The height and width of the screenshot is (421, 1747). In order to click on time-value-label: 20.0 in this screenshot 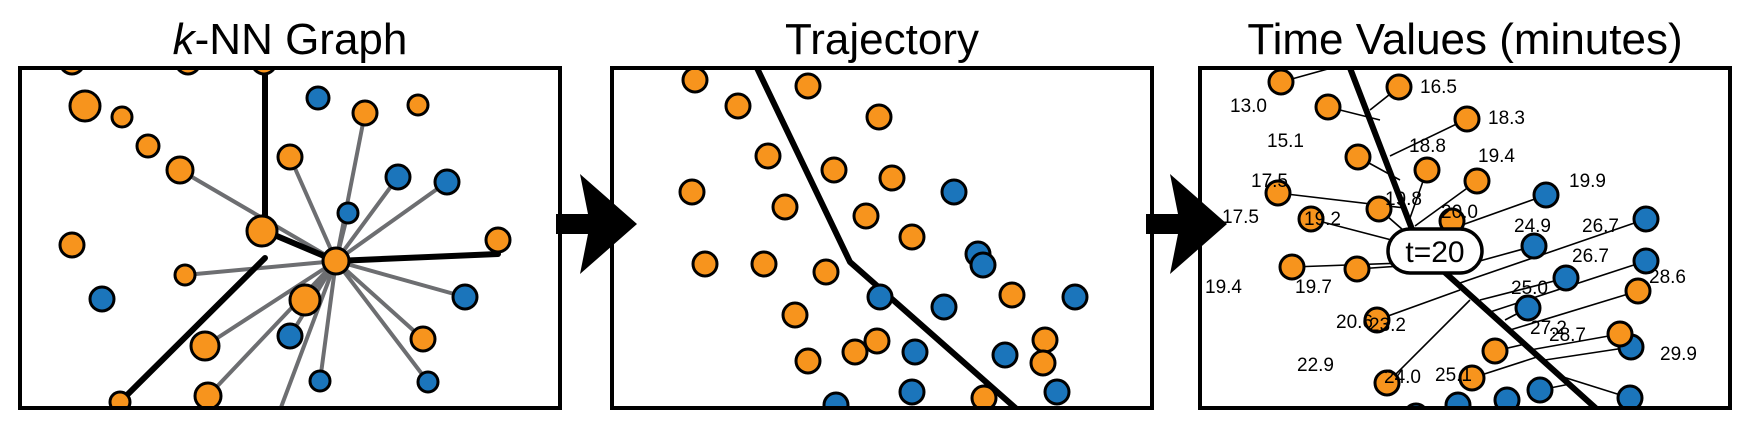, I will do `click(1459, 212)`.